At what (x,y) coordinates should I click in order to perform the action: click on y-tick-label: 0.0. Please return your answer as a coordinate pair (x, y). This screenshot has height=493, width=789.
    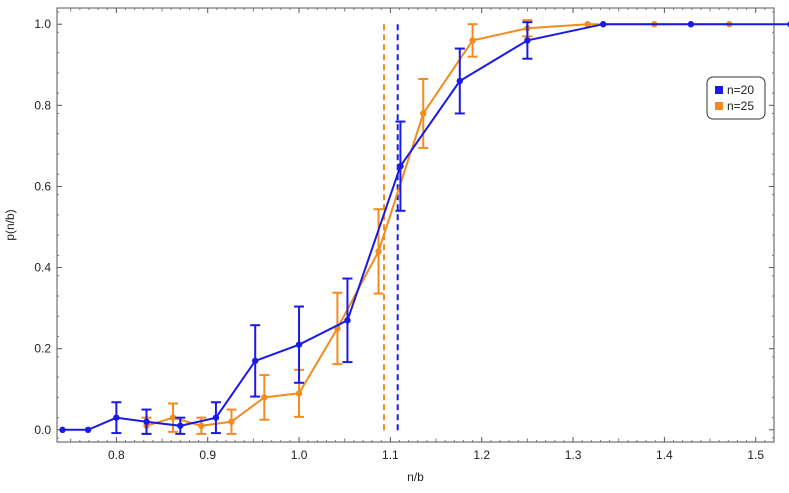
    Looking at the image, I should click on (42, 430).